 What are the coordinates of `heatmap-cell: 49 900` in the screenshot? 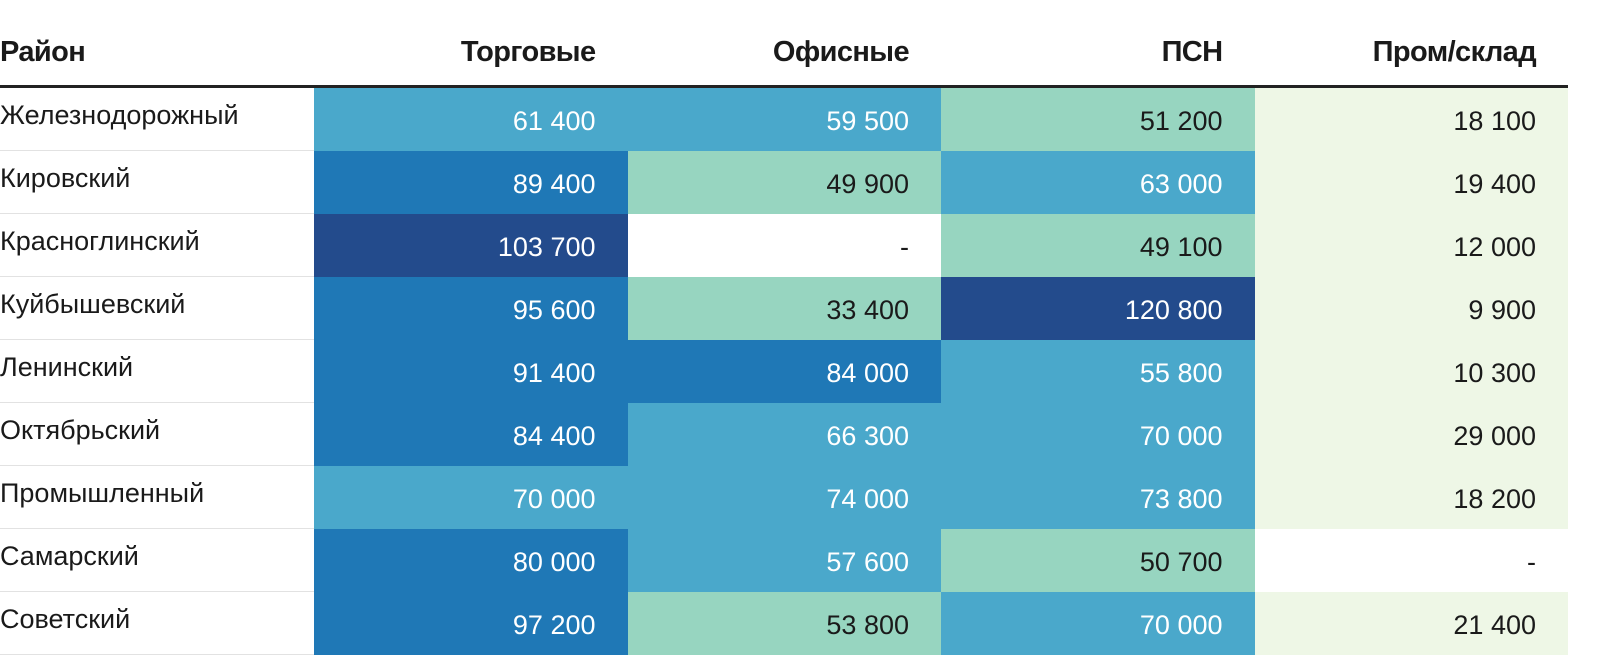 It's located at (784, 182).